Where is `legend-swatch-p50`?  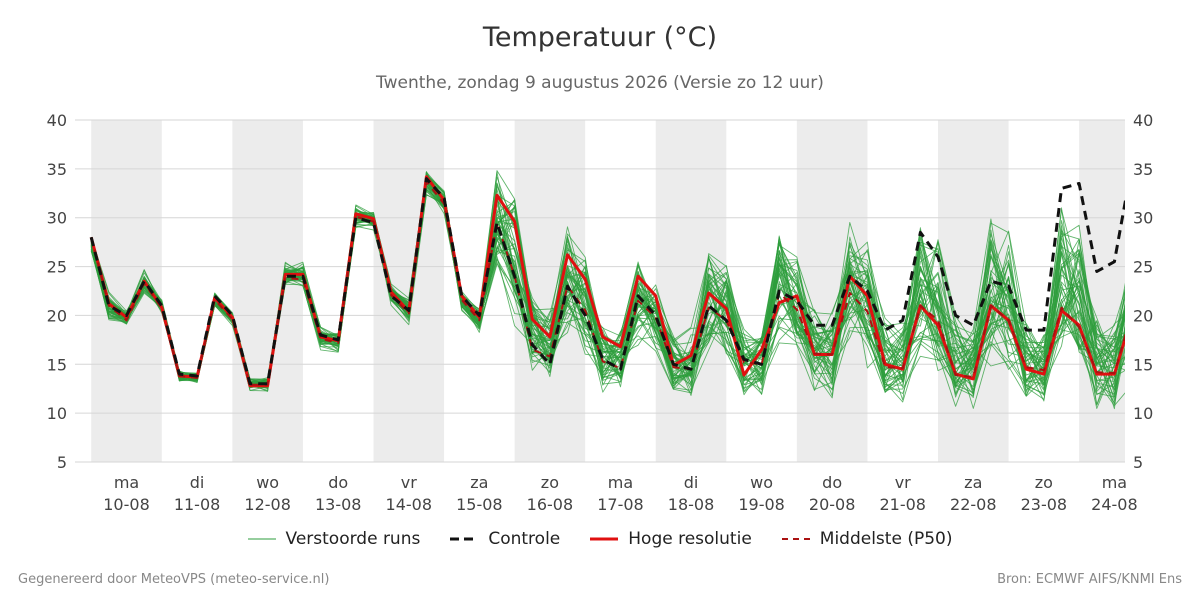
legend-swatch-p50 is located at coordinates (795, 539).